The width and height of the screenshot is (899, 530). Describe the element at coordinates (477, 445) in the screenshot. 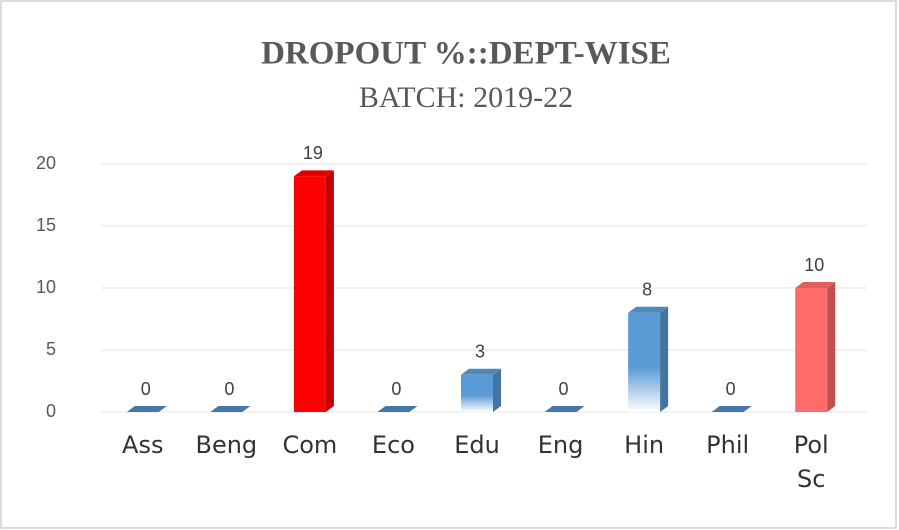

I see `x-tick-label: Edu` at that location.